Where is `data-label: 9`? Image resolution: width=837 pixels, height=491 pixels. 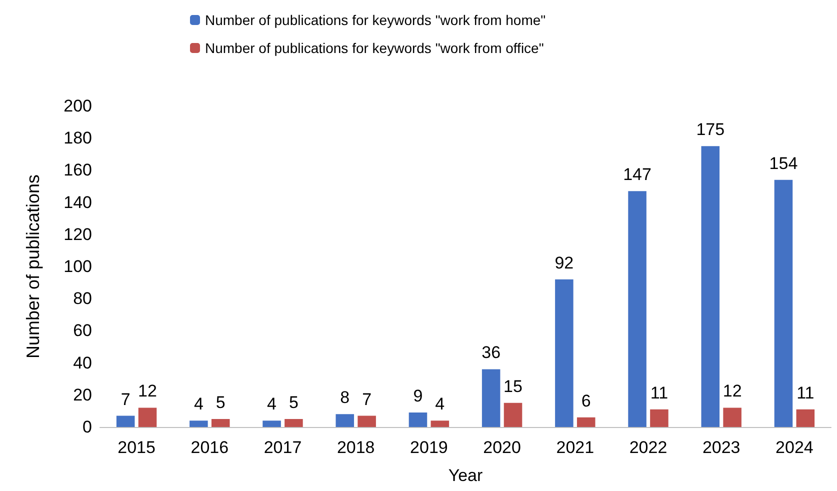 data-label: 9 is located at coordinates (418, 396).